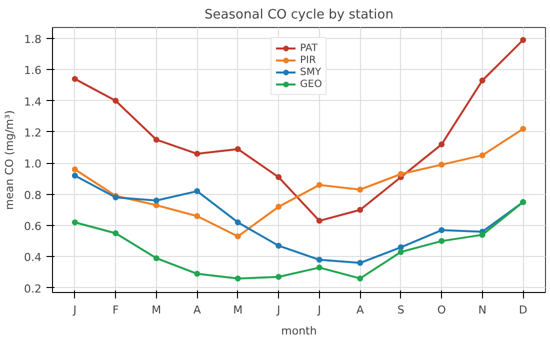 The width and height of the screenshot is (550, 340). What do you see at coordinates (309, 48) in the screenshot?
I see `legend-label: PAT` at bounding box center [309, 48].